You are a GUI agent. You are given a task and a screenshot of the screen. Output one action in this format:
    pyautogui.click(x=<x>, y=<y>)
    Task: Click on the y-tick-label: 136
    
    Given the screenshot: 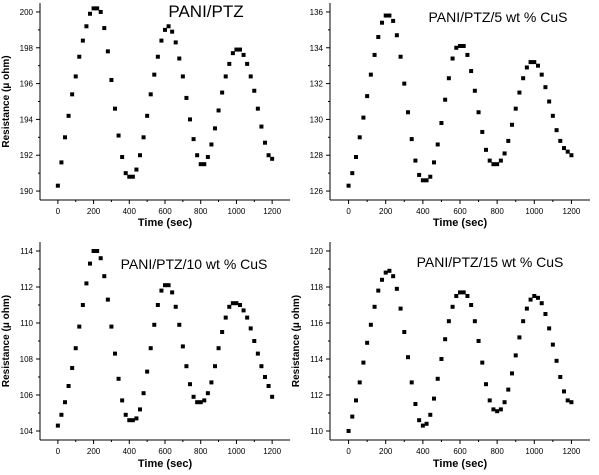 What is the action you would take?
    pyautogui.click(x=317, y=12)
    